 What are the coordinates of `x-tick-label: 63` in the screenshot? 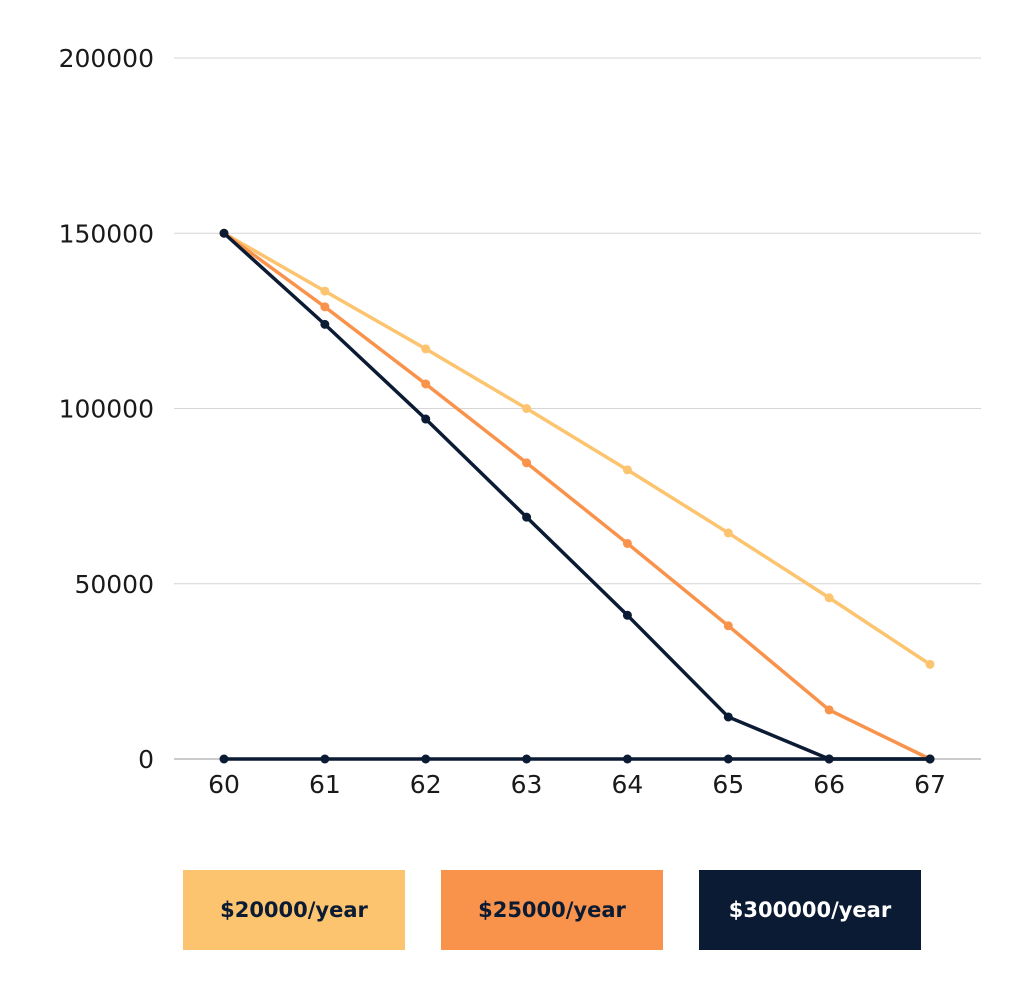 It's located at (527, 784).